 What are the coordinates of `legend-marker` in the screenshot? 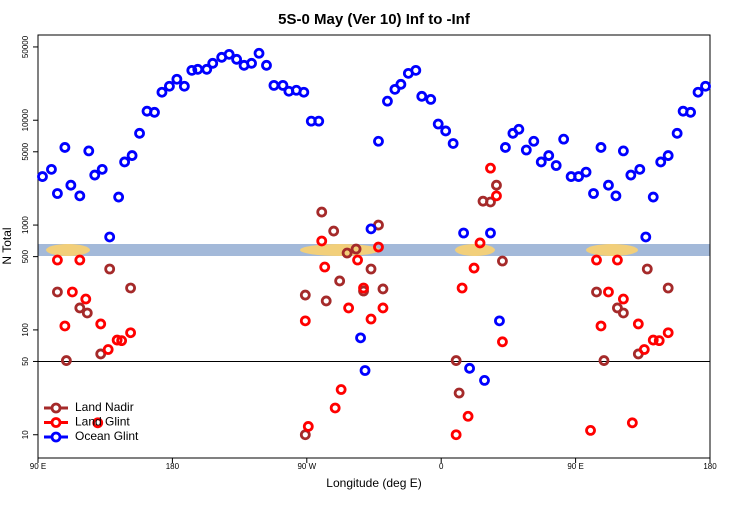 It's located at (56, 422).